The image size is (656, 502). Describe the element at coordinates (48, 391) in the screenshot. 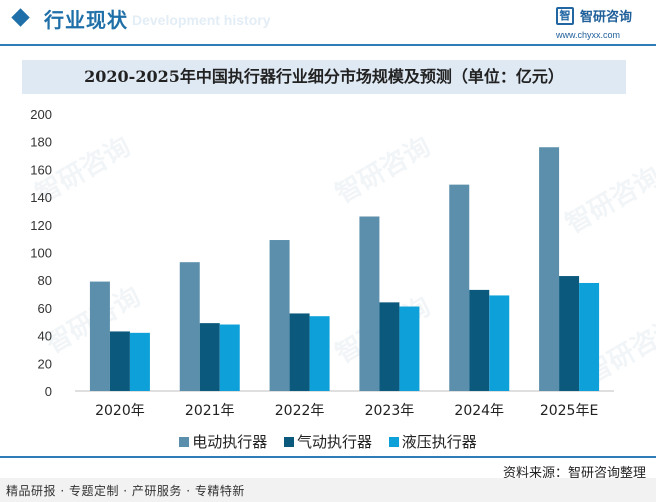

I see `y-tick-label: 0` at that location.